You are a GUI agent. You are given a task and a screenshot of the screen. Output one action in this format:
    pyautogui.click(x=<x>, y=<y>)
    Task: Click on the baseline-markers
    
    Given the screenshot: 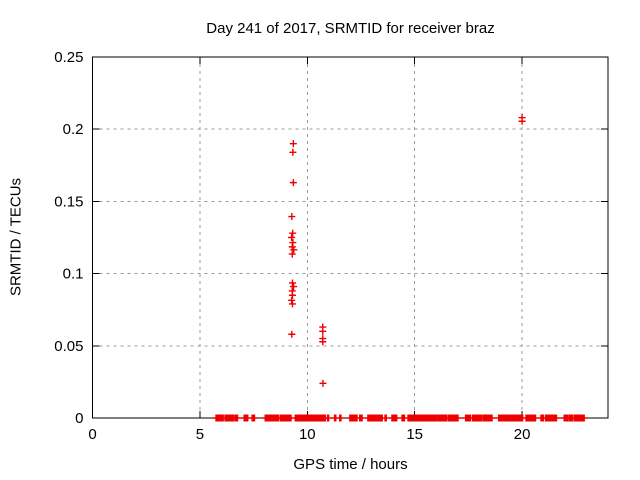 What is the action you would take?
    pyautogui.click(x=400, y=418)
    